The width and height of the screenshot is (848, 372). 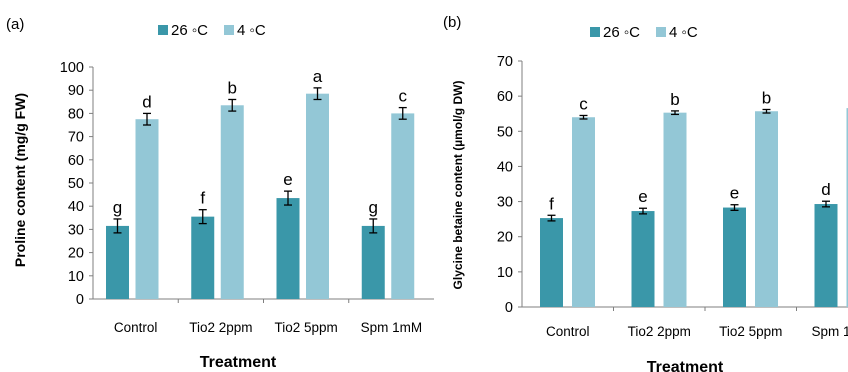 What do you see at coordinates (20, 180) in the screenshot?
I see `panel-a-y-axis-title: Proline content (mg/g FW)` at bounding box center [20, 180].